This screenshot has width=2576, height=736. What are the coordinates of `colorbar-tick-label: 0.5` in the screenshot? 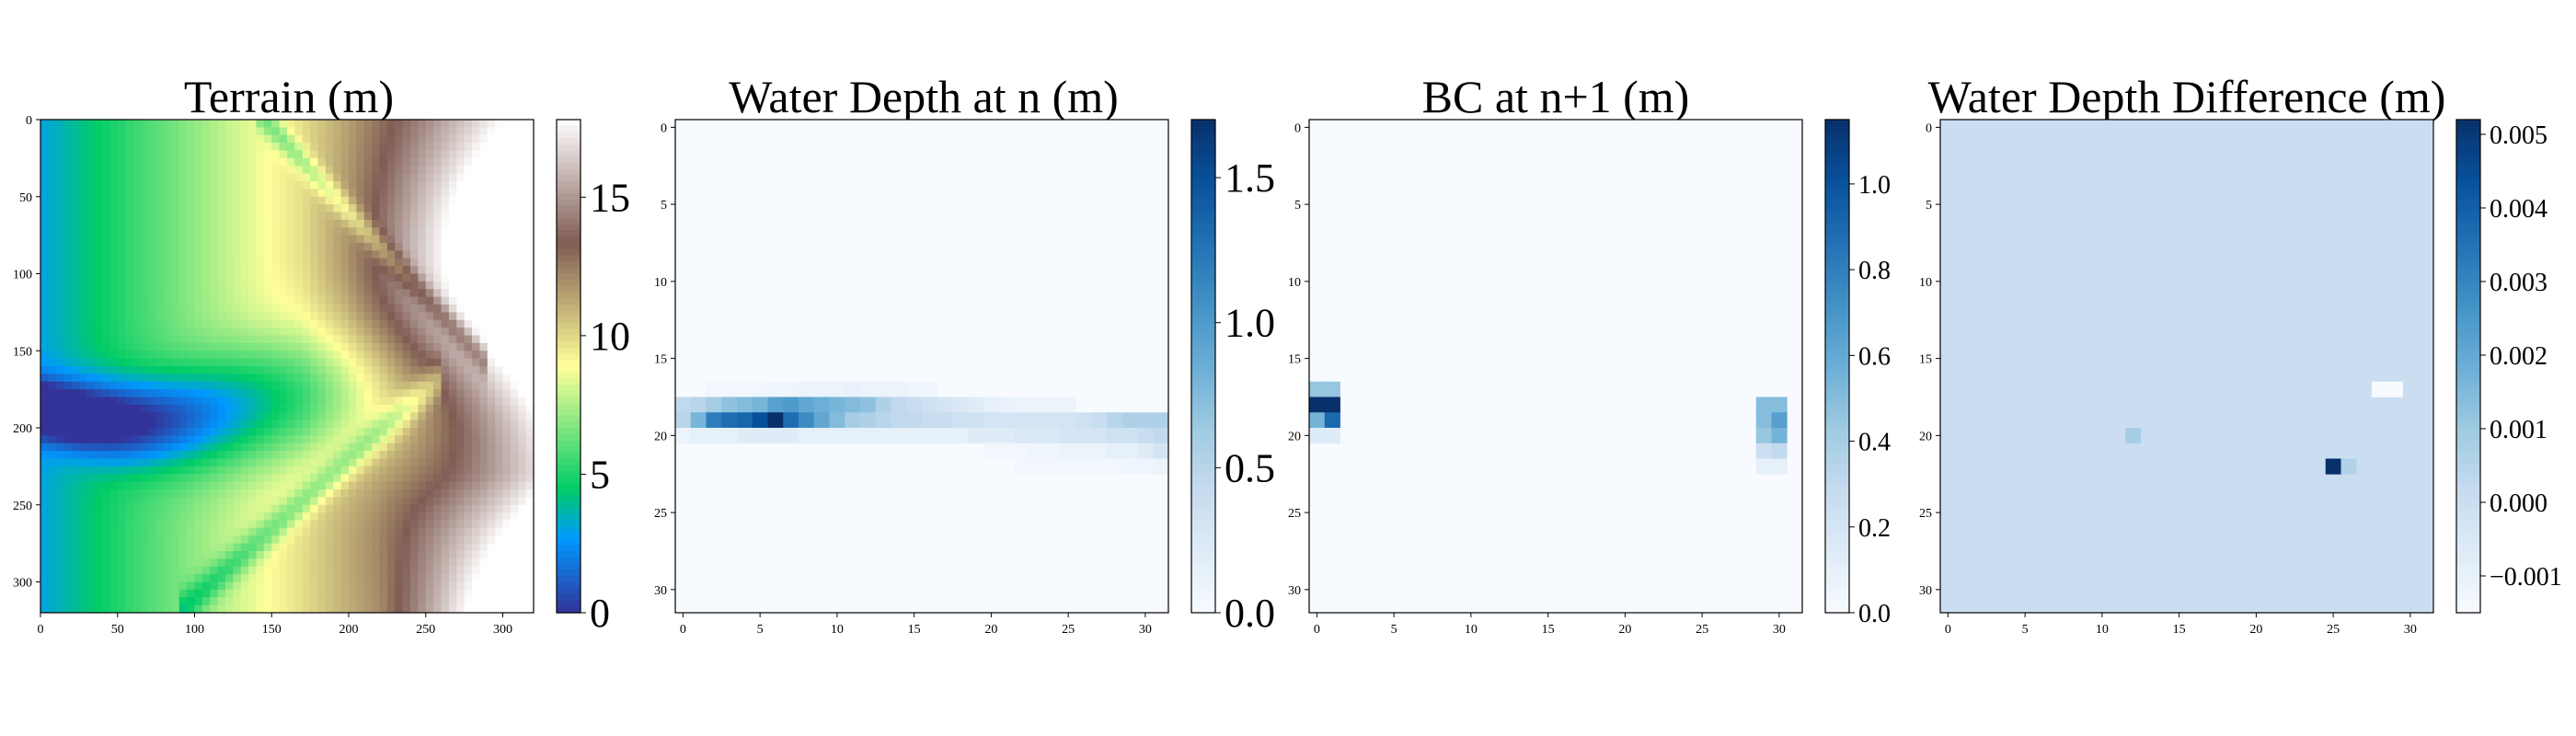 It's located at (1250, 467).